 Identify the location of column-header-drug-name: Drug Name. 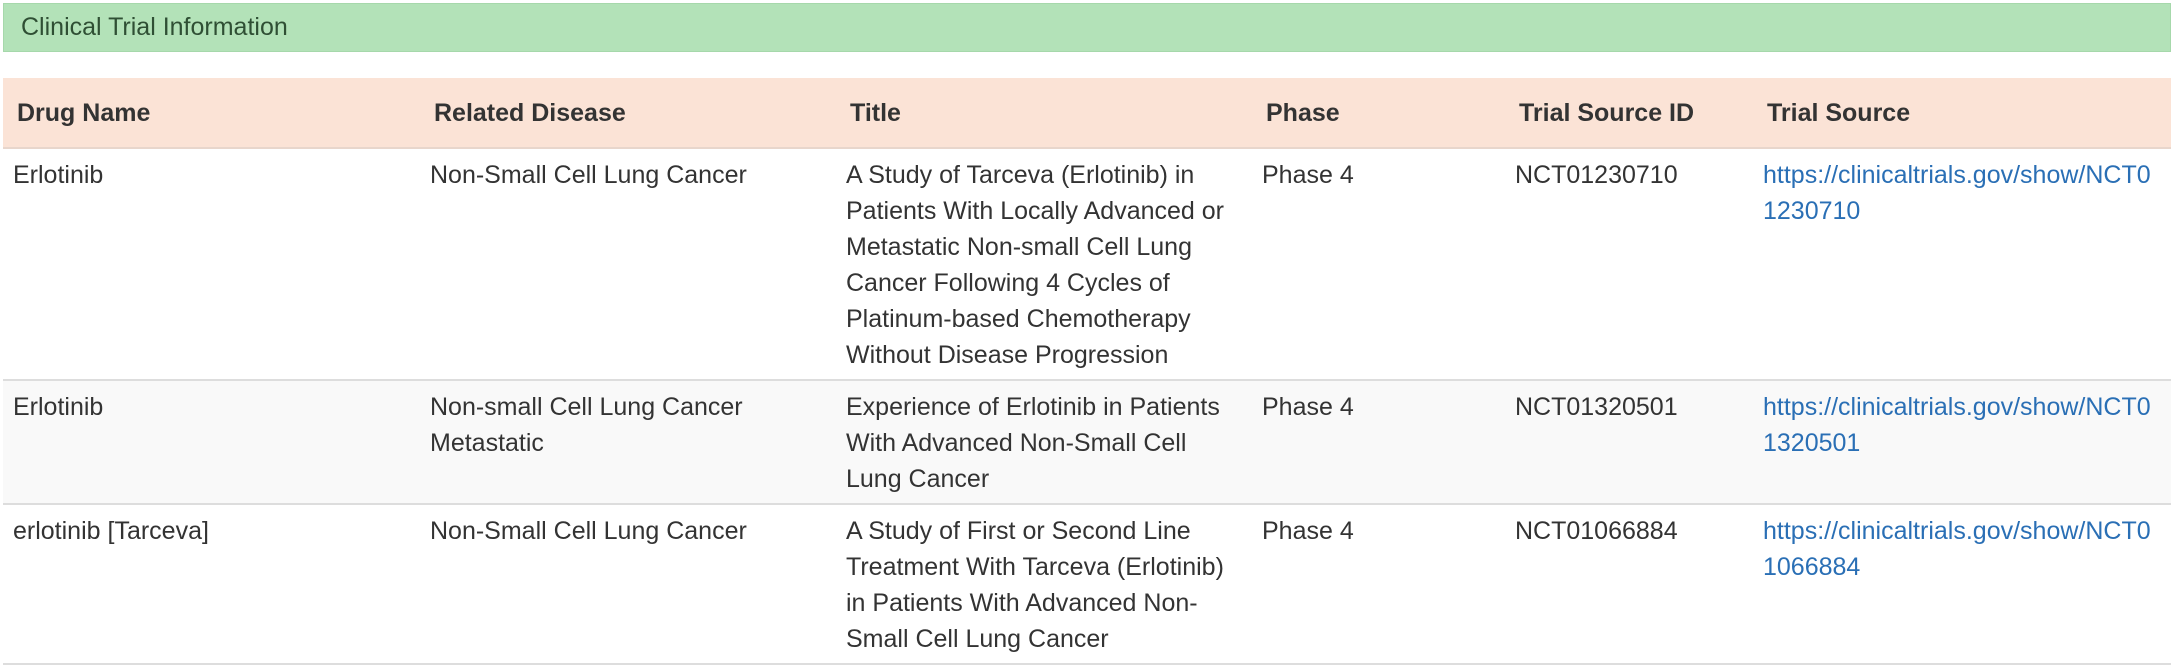
(211, 113).